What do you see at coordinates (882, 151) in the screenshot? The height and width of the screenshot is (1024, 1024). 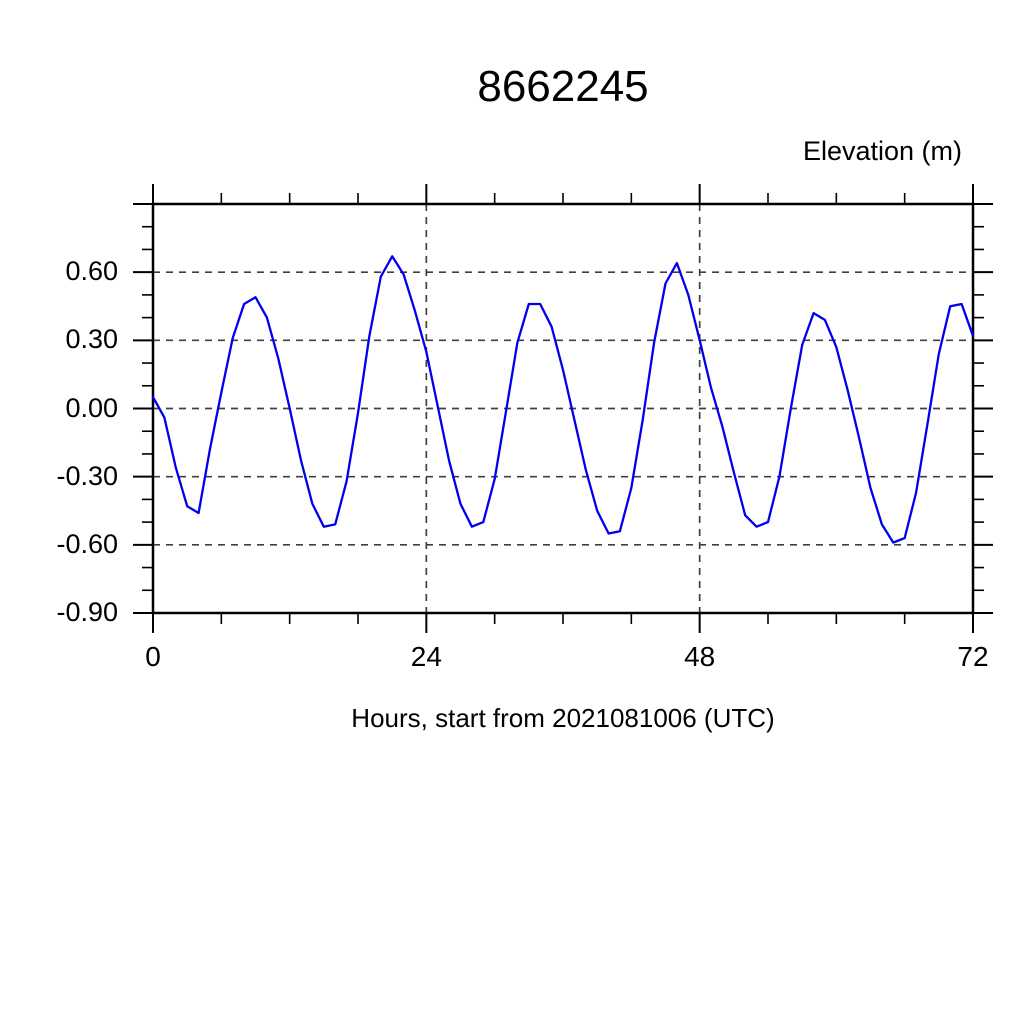 I see `y-axis-title: Elevation (m)` at bounding box center [882, 151].